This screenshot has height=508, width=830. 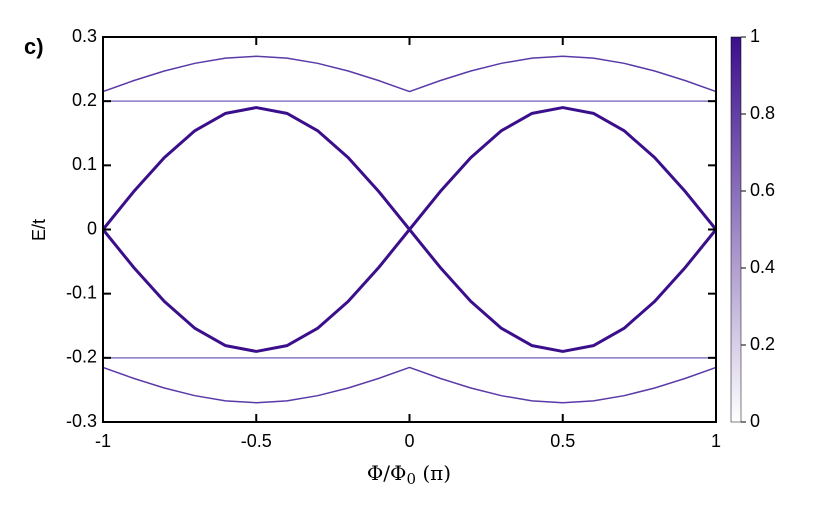 What do you see at coordinates (755, 36) in the screenshot?
I see `colorbar-tick-label: 1` at bounding box center [755, 36].